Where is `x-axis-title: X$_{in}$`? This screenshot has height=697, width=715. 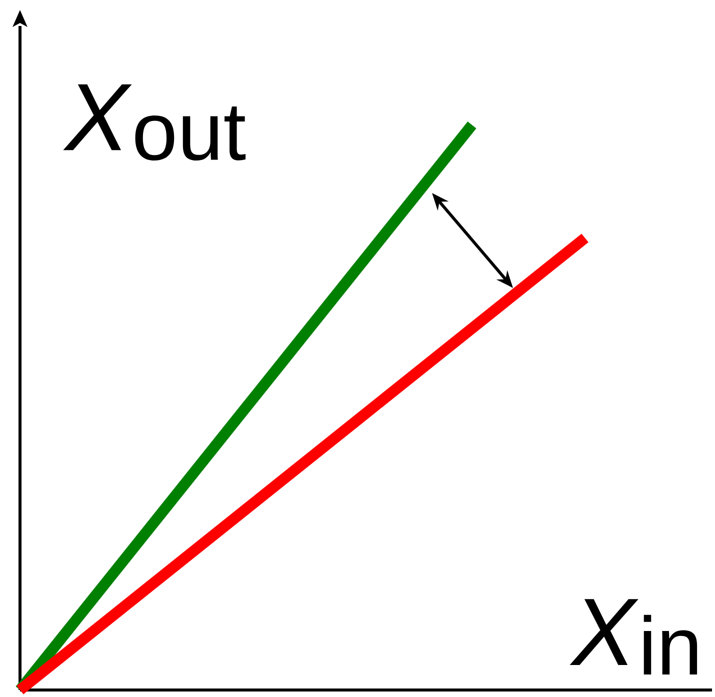 x-axis-title: X$_{in}$ is located at coordinates (634, 637).